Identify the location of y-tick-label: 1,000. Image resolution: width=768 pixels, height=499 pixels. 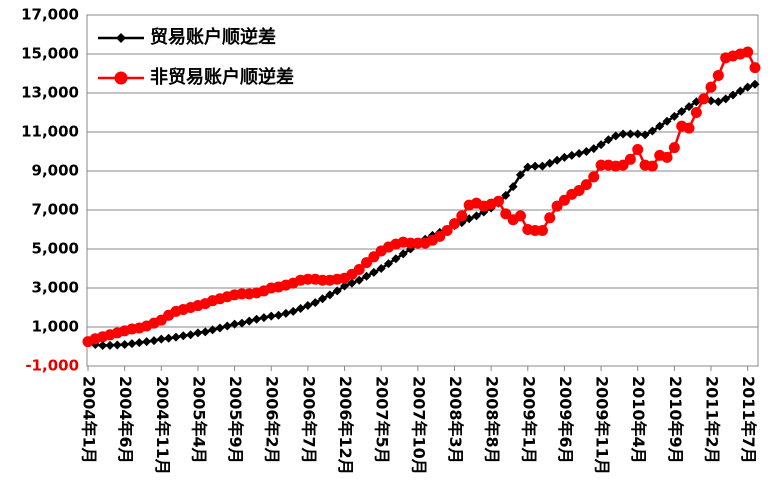
(55, 327).